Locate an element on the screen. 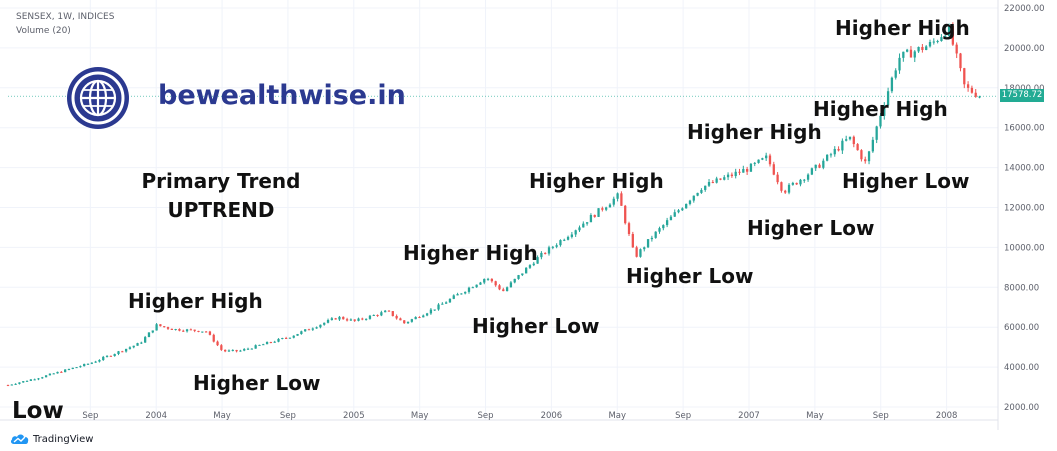 This screenshot has height=451, width=1057. tradingview-logo: TradingView is located at coordinates (51, 439).